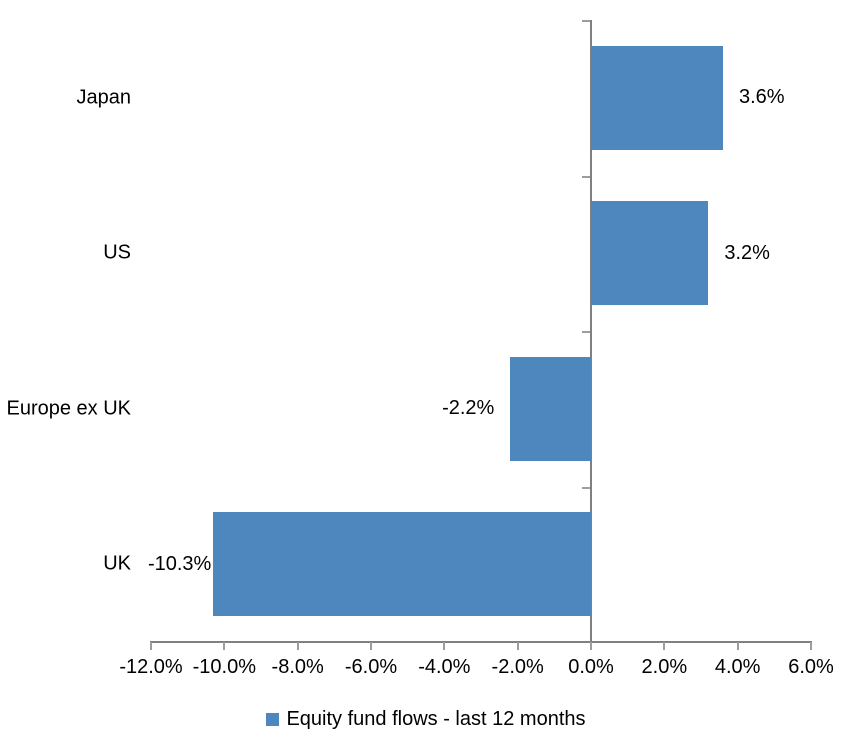  Describe the element at coordinates (179, 563) in the screenshot. I see `data-label-uk: -10.3%` at that location.